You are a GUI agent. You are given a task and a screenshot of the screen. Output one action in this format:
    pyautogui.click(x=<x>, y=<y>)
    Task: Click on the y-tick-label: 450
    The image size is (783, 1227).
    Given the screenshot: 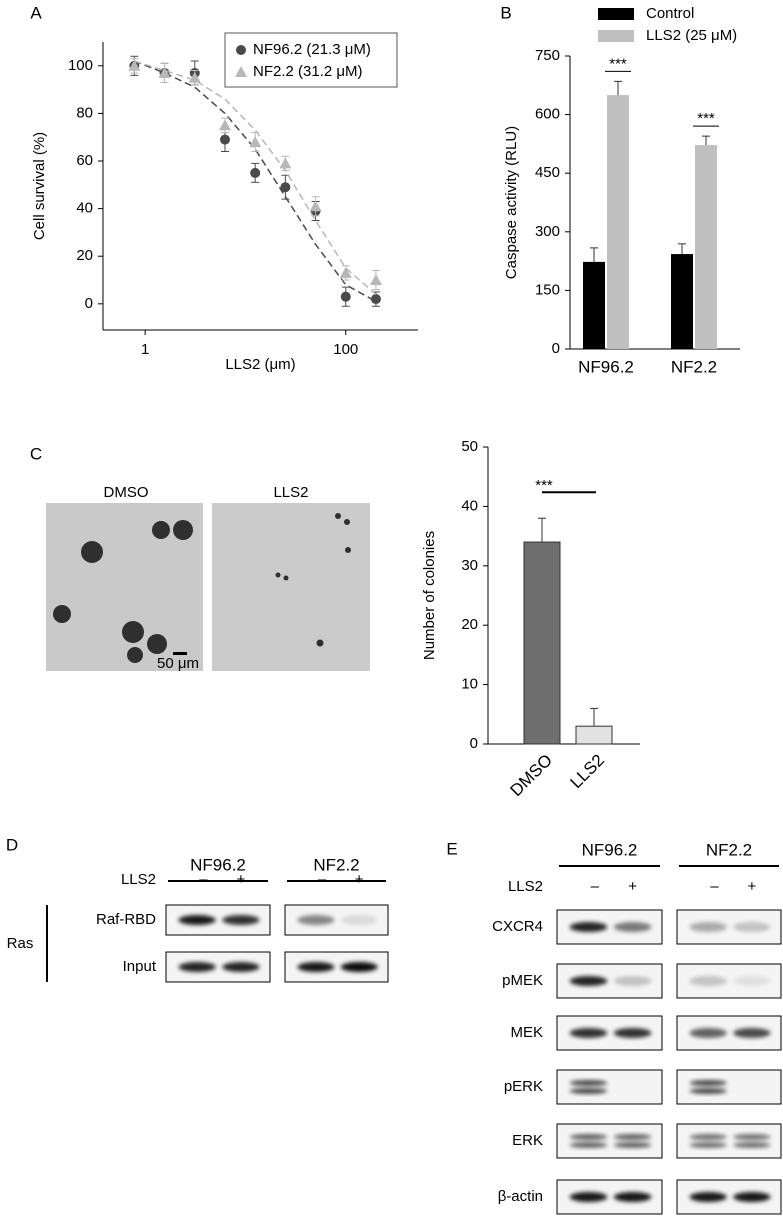 What is the action you would take?
    pyautogui.click(x=547, y=172)
    